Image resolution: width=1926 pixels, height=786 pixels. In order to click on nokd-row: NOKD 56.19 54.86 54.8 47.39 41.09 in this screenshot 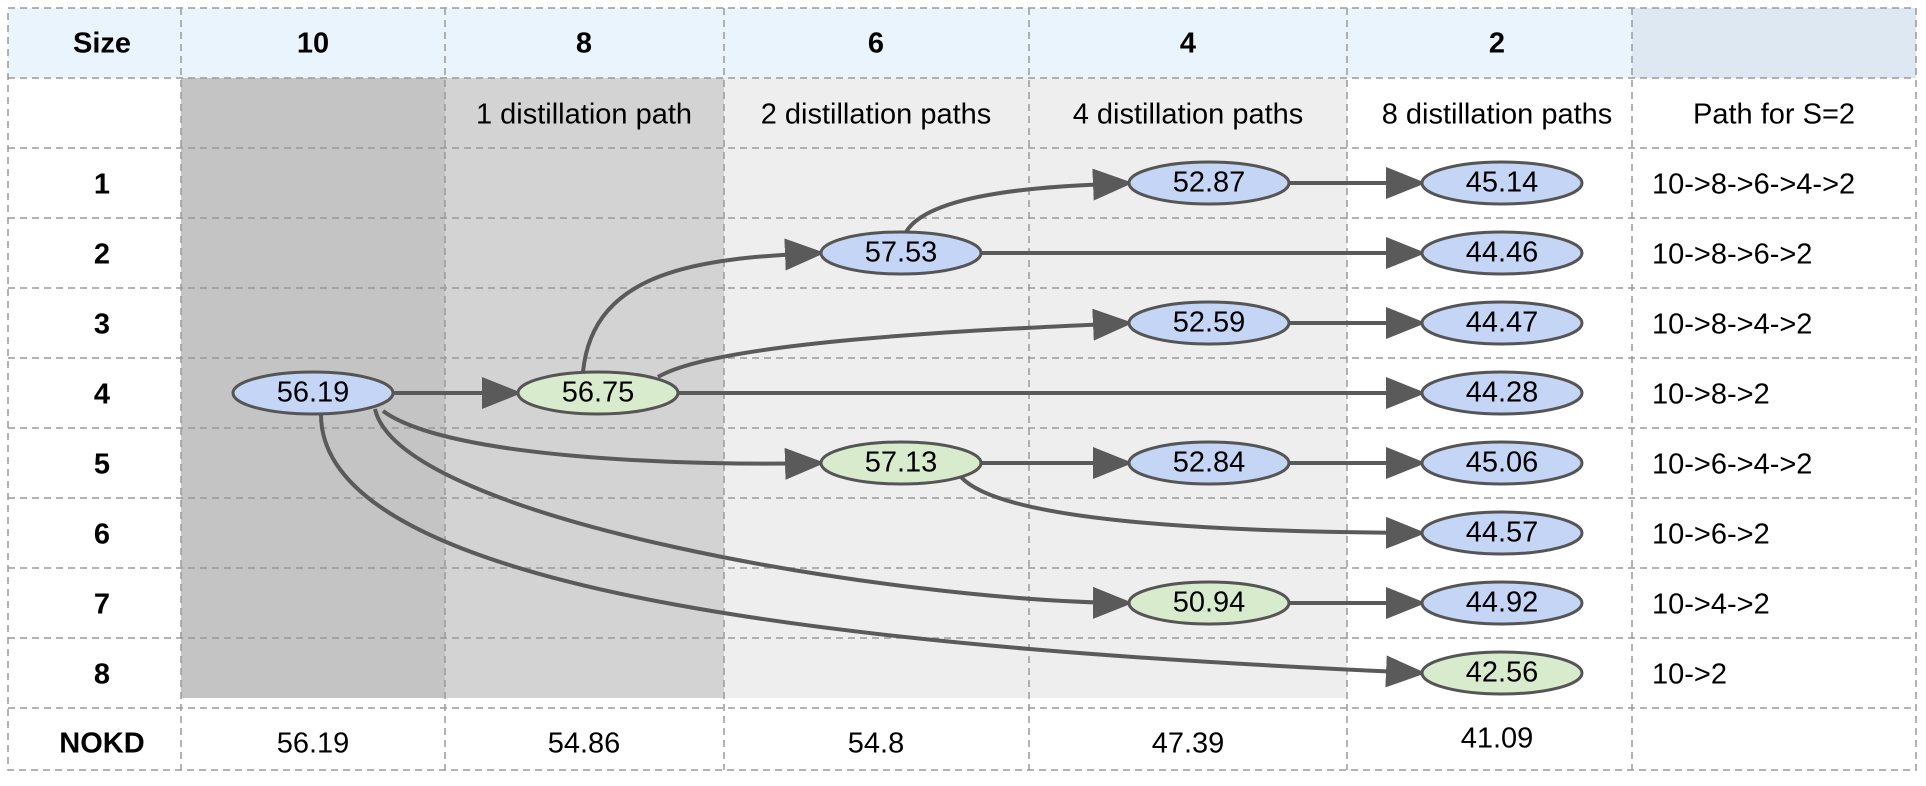, I will do `click(796, 741)`.